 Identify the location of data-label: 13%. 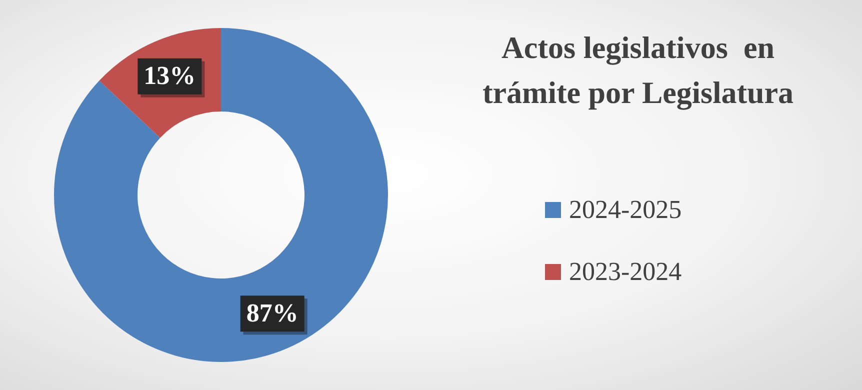
(170, 75).